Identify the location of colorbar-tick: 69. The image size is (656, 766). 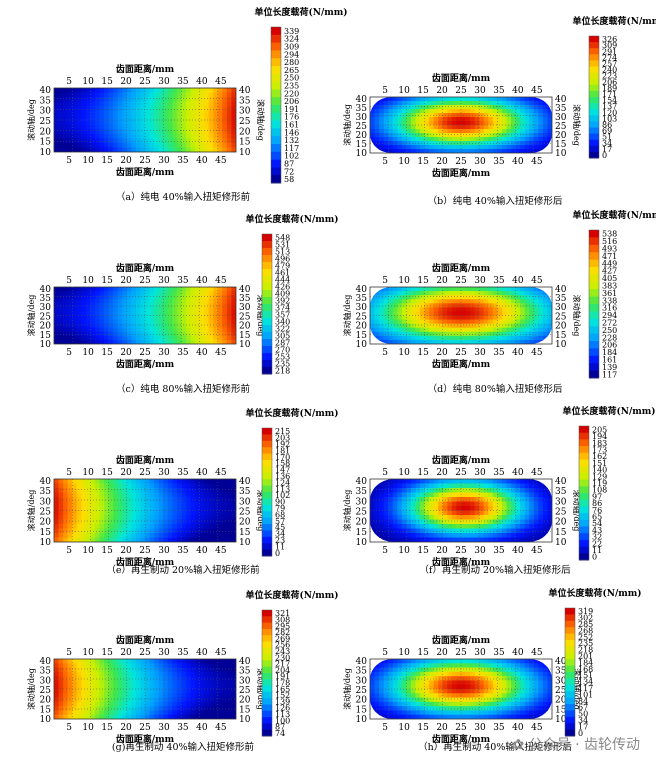
(607, 131).